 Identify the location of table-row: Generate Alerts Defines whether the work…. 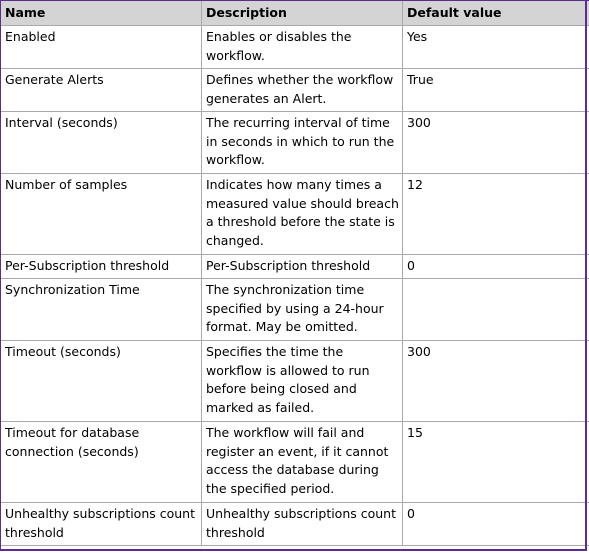
(294, 90).